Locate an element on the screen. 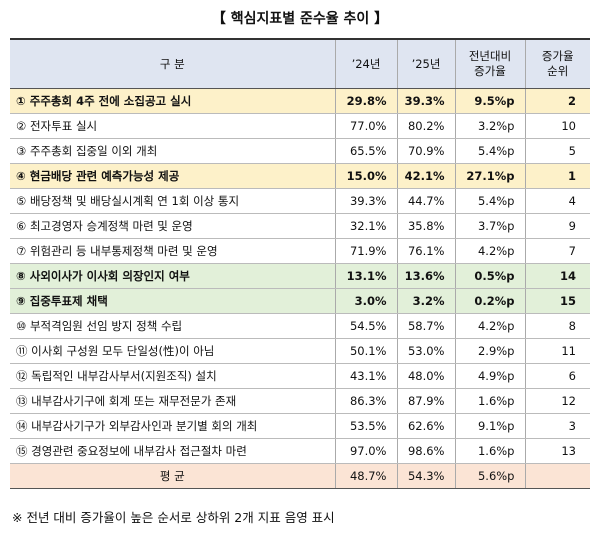 The height and width of the screenshot is (533, 600). footnote: ※ 전년 대비 증가율이 높은 순서로 상하위 2개 지표 음영 표시 is located at coordinates (173, 517).